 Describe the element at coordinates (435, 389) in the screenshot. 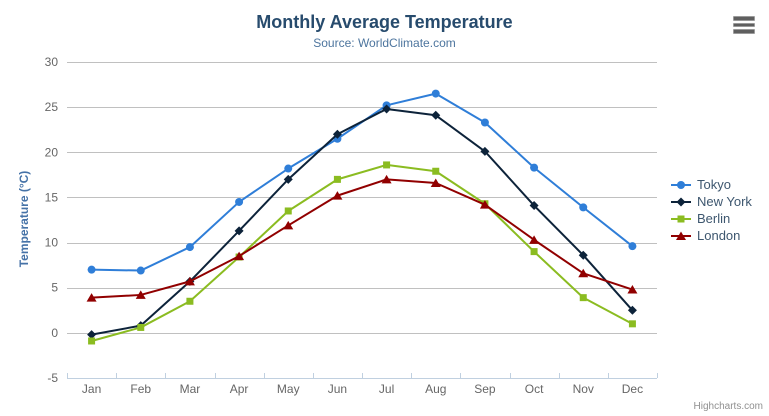

I see `x-axis-tick-label: Aug` at that location.